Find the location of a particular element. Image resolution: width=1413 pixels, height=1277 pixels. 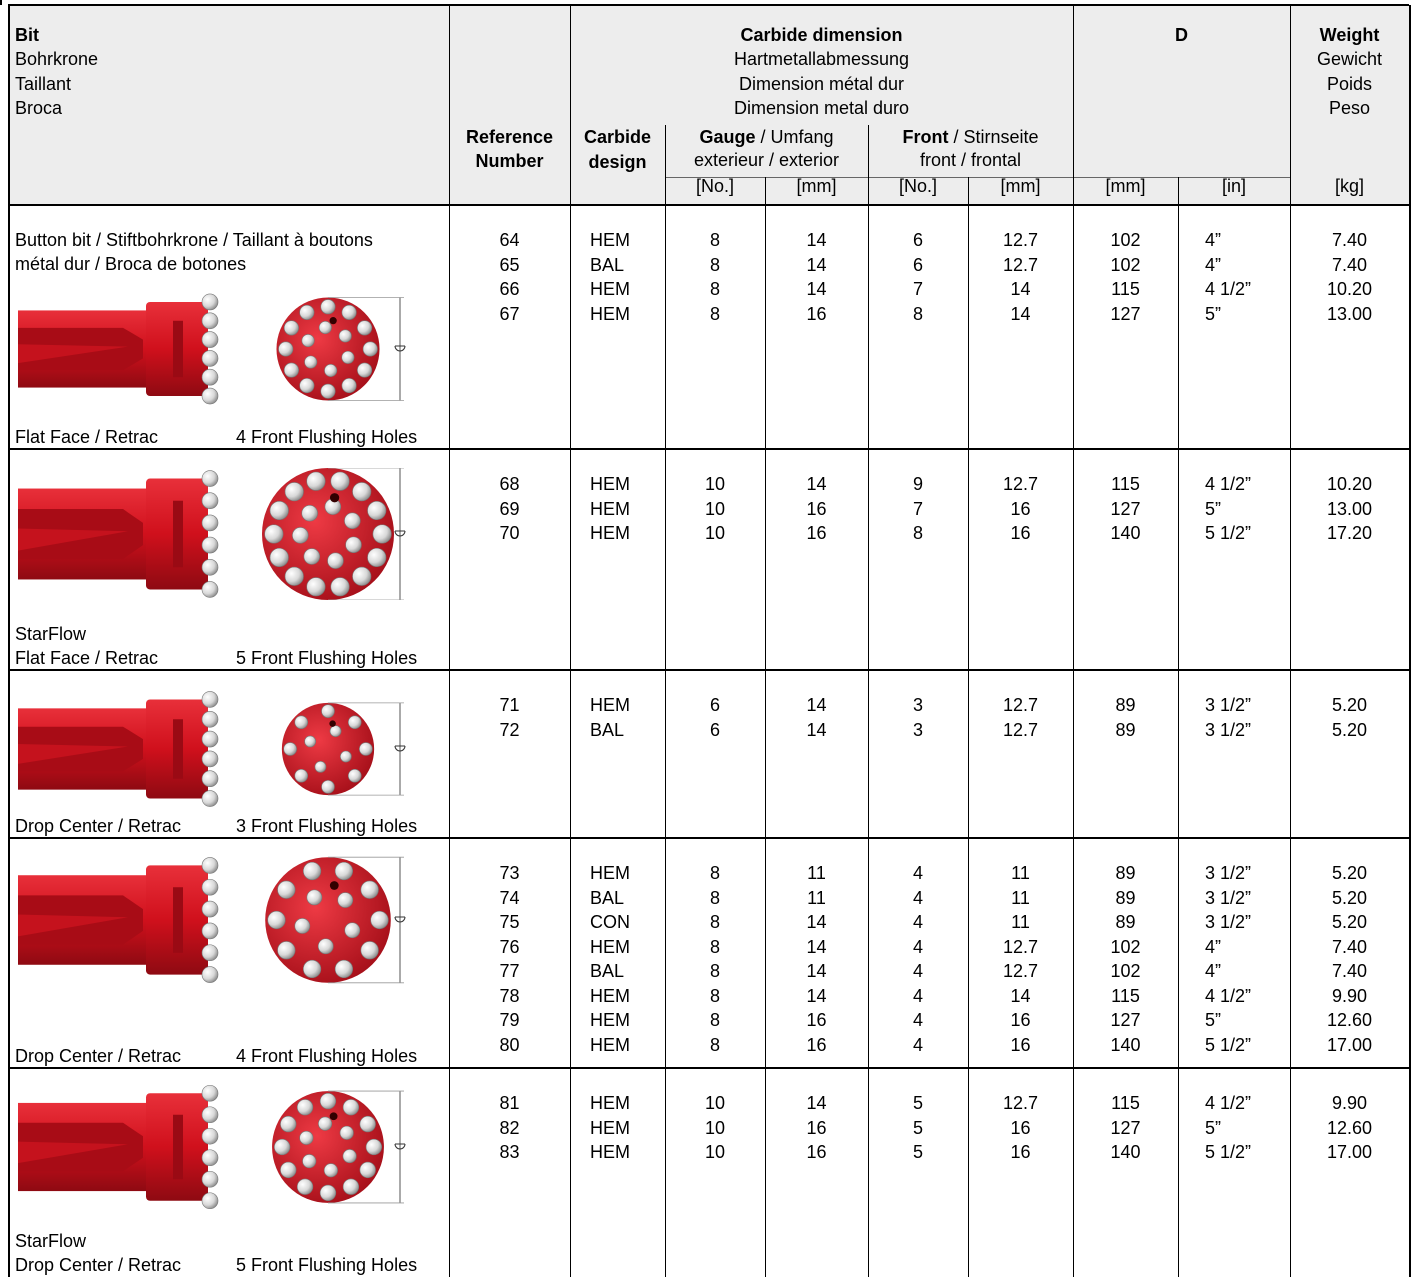

cell: 69 is located at coordinates (509, 508).